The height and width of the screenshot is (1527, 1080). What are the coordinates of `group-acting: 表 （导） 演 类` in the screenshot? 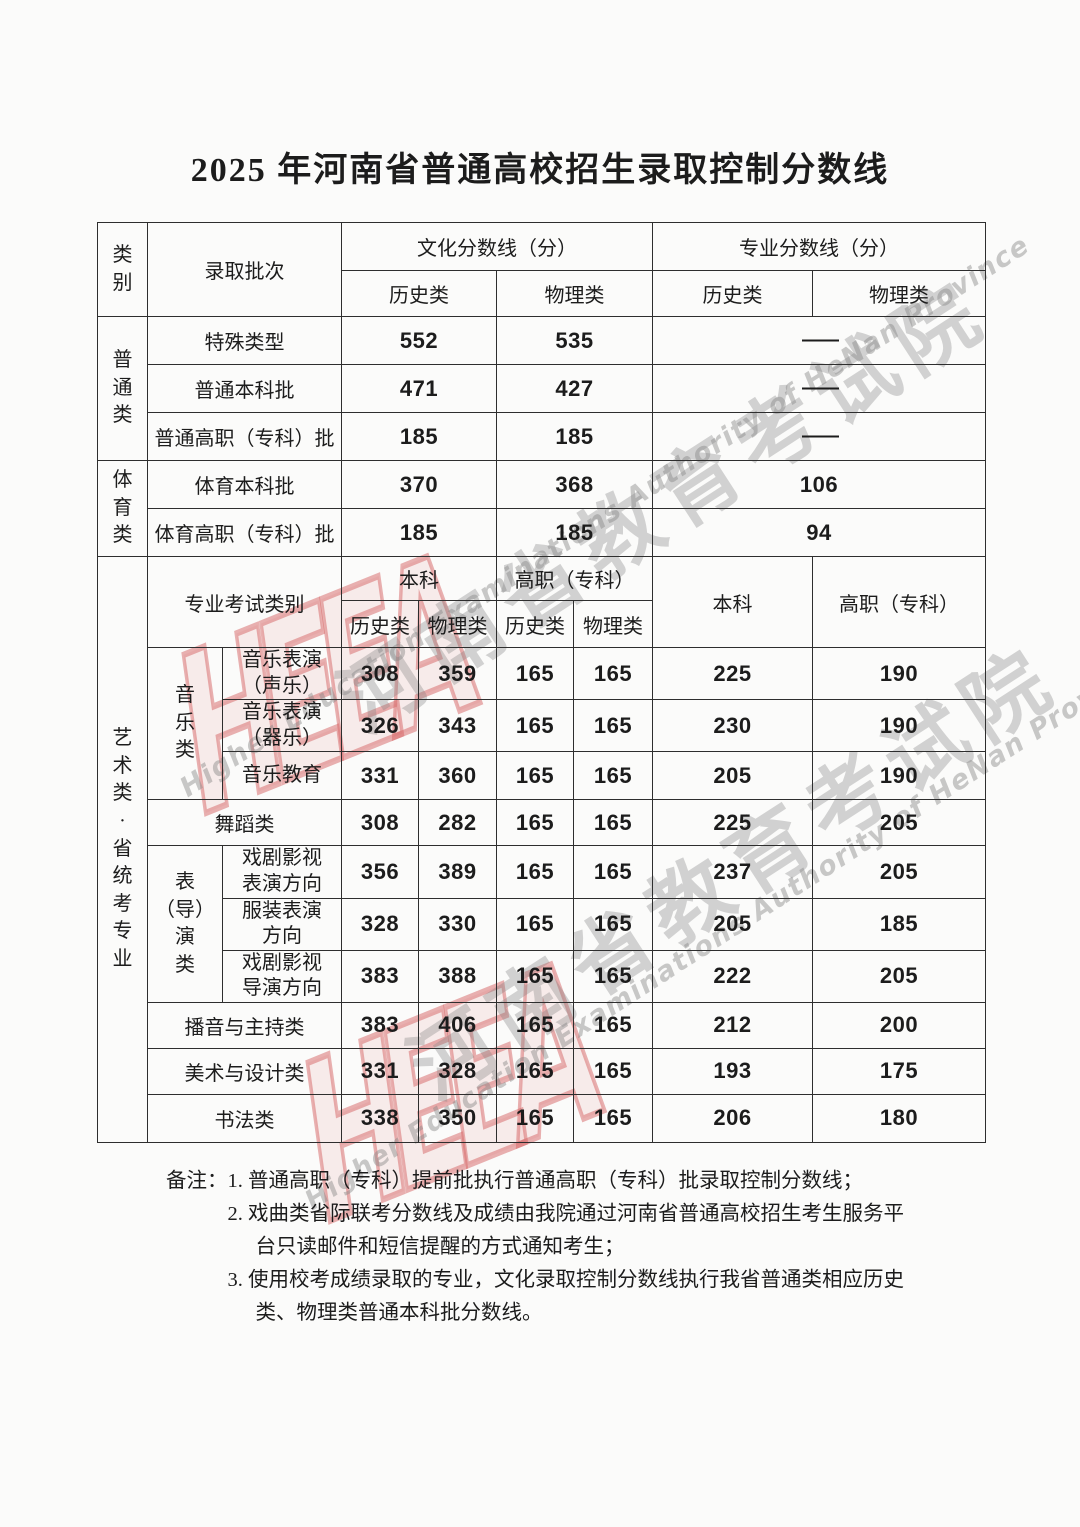 It's located at (185, 924).